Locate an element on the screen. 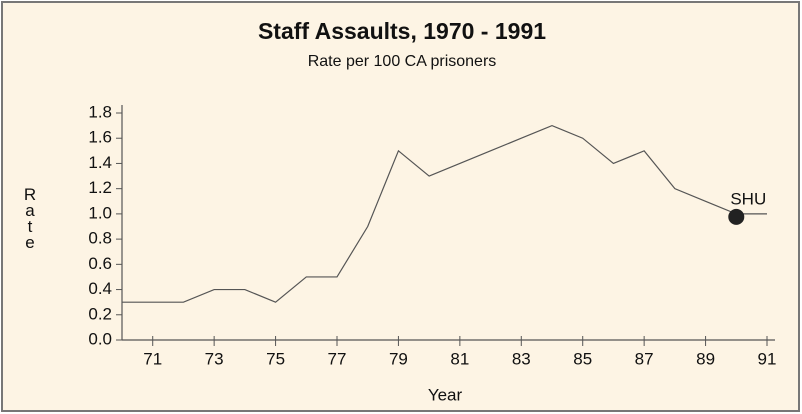  y-tick-label: 0.0 is located at coordinates (100, 338).